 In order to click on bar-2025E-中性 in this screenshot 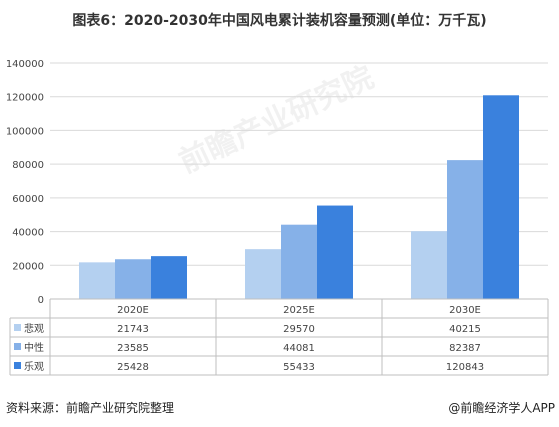, I will do `click(299, 261)`.